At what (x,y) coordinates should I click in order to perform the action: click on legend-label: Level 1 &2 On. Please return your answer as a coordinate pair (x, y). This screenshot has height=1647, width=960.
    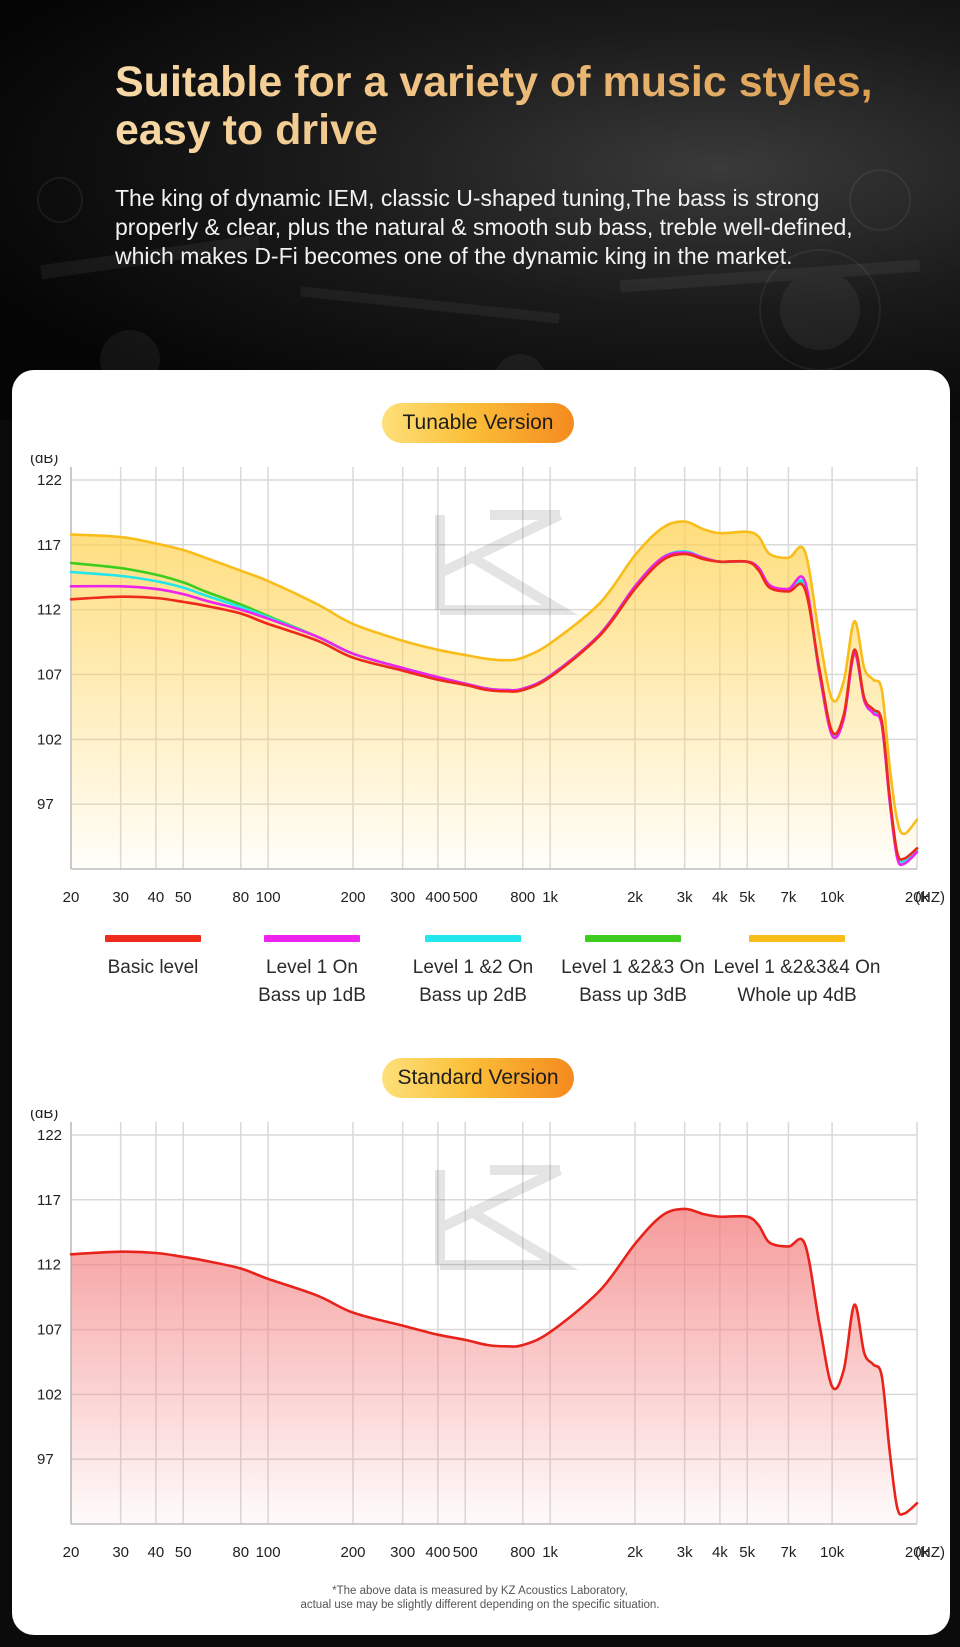
    Looking at the image, I should click on (473, 967).